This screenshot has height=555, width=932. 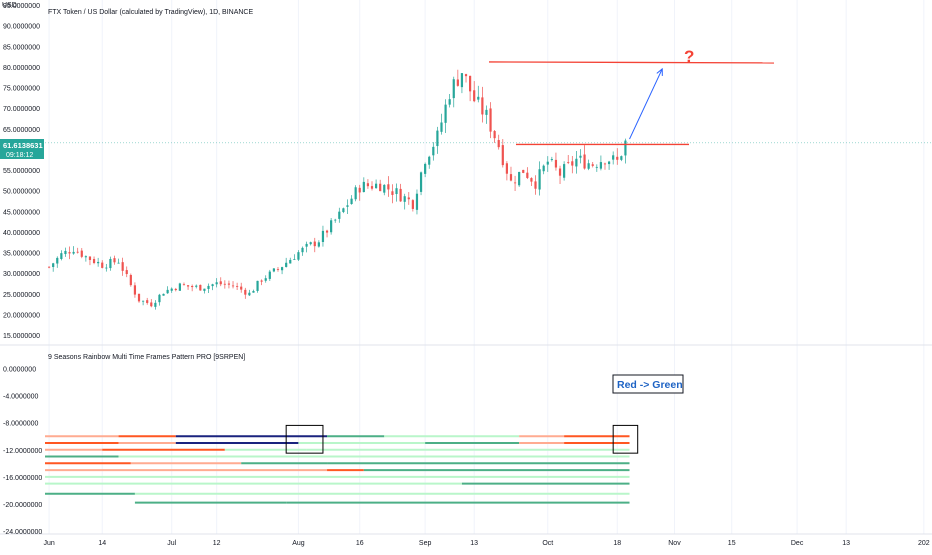 What do you see at coordinates (217, 543) in the screenshot?
I see `time-tick-label: 12` at bounding box center [217, 543].